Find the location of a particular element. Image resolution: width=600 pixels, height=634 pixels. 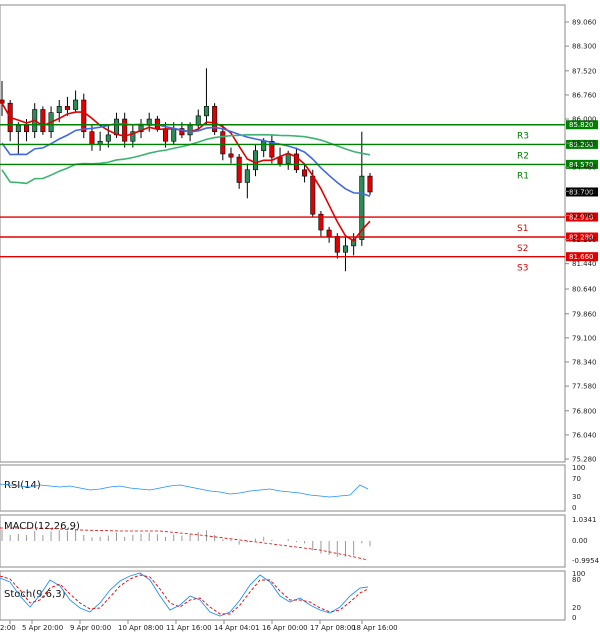

price-tick-label: 82.200 is located at coordinates (584, 240).